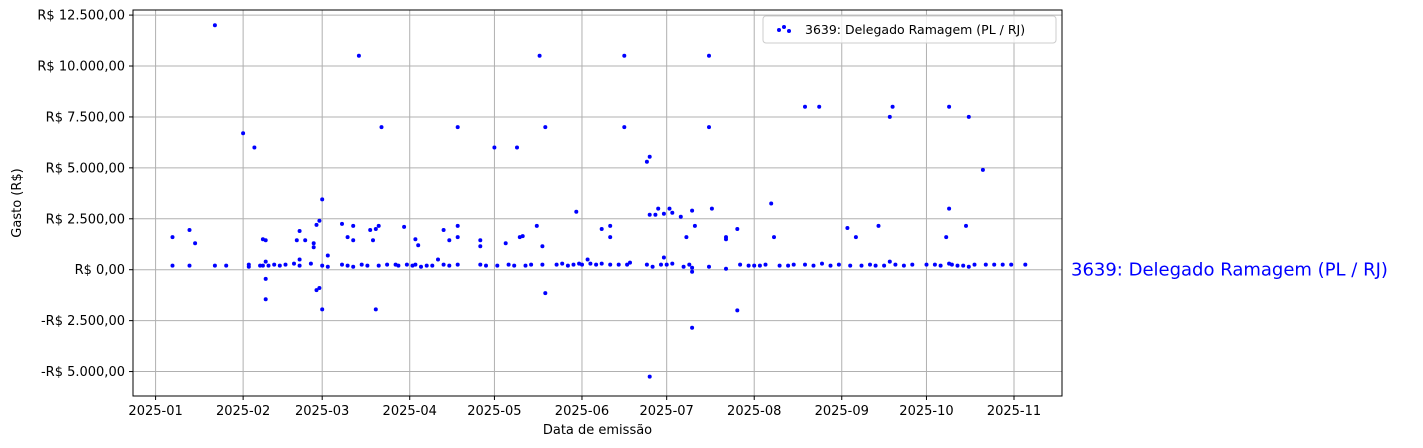 The width and height of the screenshot is (1423, 448). I want to click on y-tick-label: R$ 0,00, so click(100, 270).